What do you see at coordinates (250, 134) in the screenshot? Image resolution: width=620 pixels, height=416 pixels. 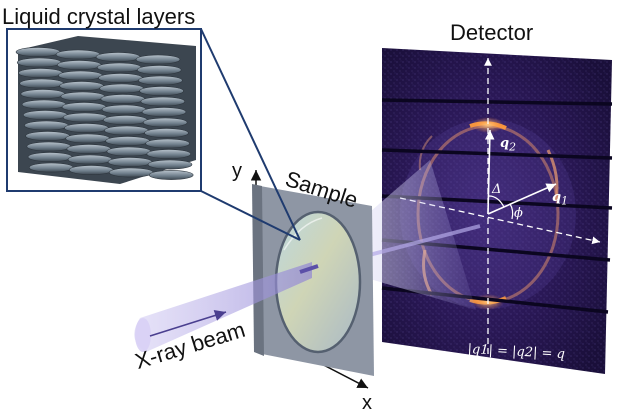 I see `zoom-line-upper` at bounding box center [250, 134].